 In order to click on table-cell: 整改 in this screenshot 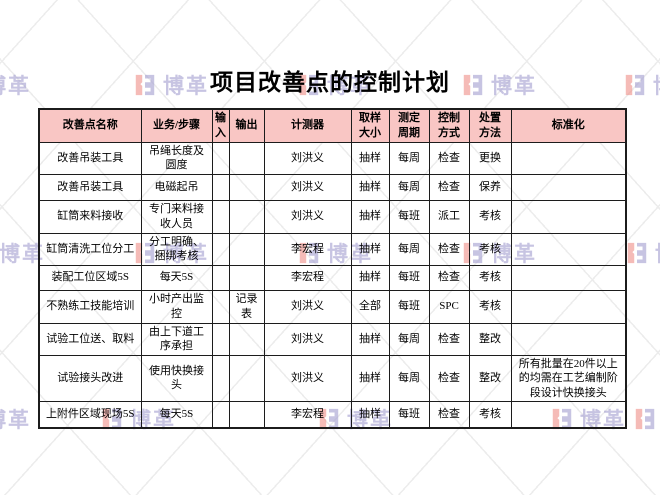, I will do `click(490, 378)`.